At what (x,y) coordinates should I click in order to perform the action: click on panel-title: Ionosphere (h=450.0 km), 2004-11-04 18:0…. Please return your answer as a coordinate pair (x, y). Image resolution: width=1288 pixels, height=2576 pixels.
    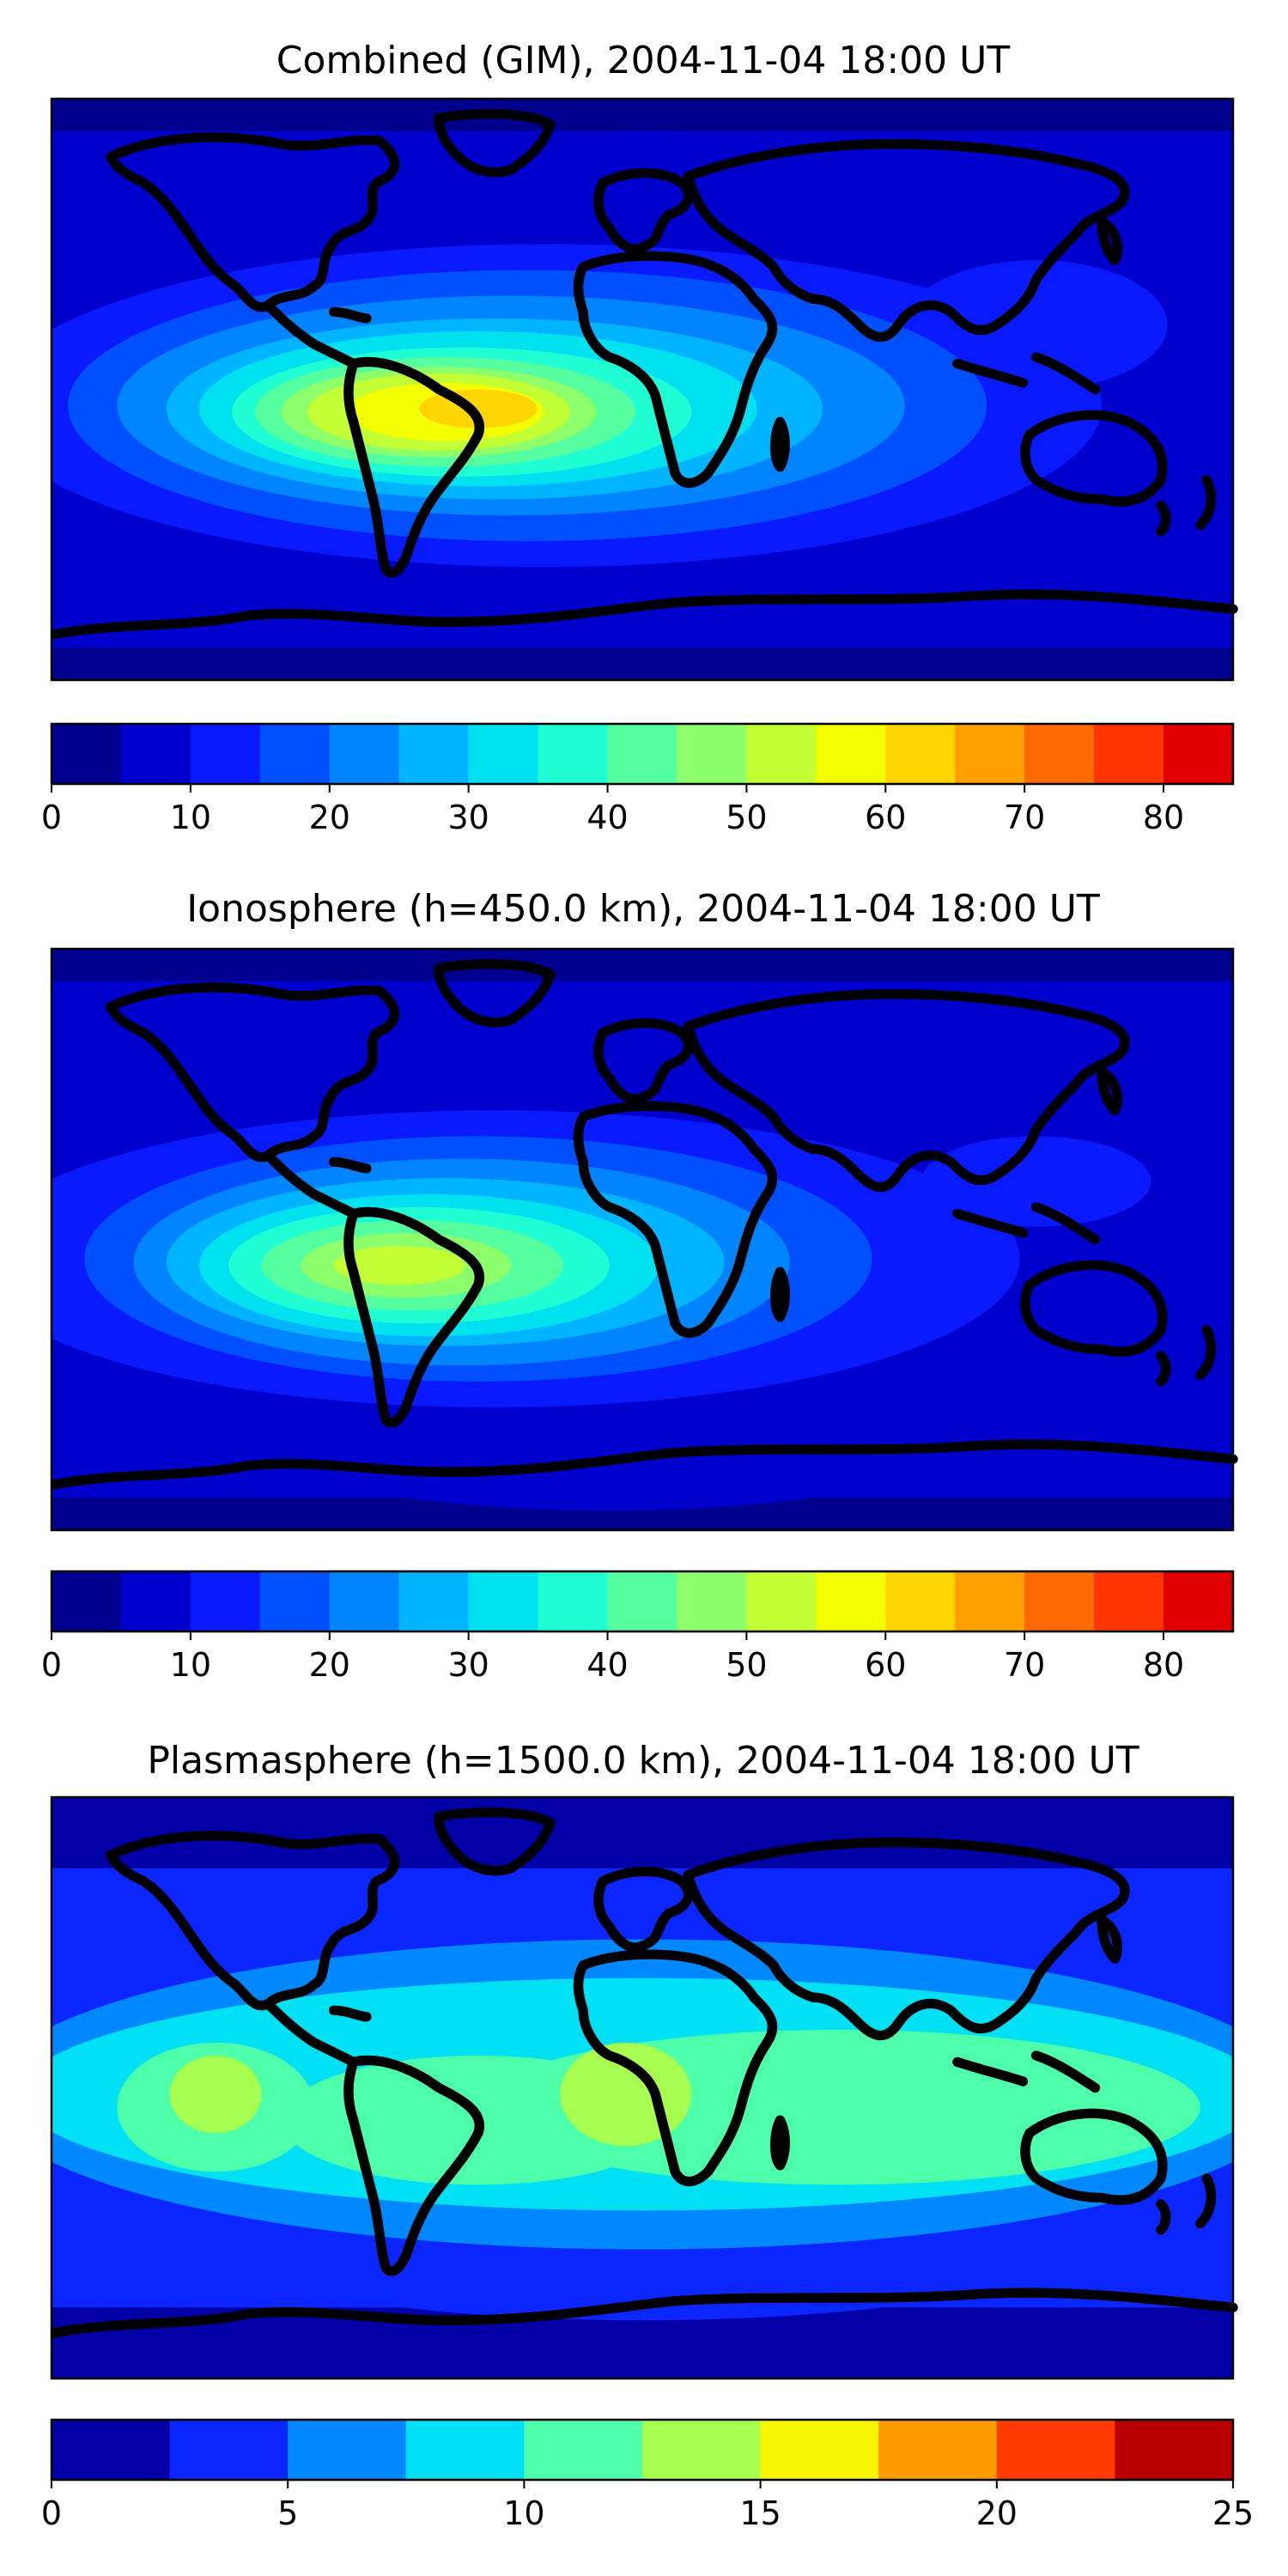
    Looking at the image, I should click on (643, 909).